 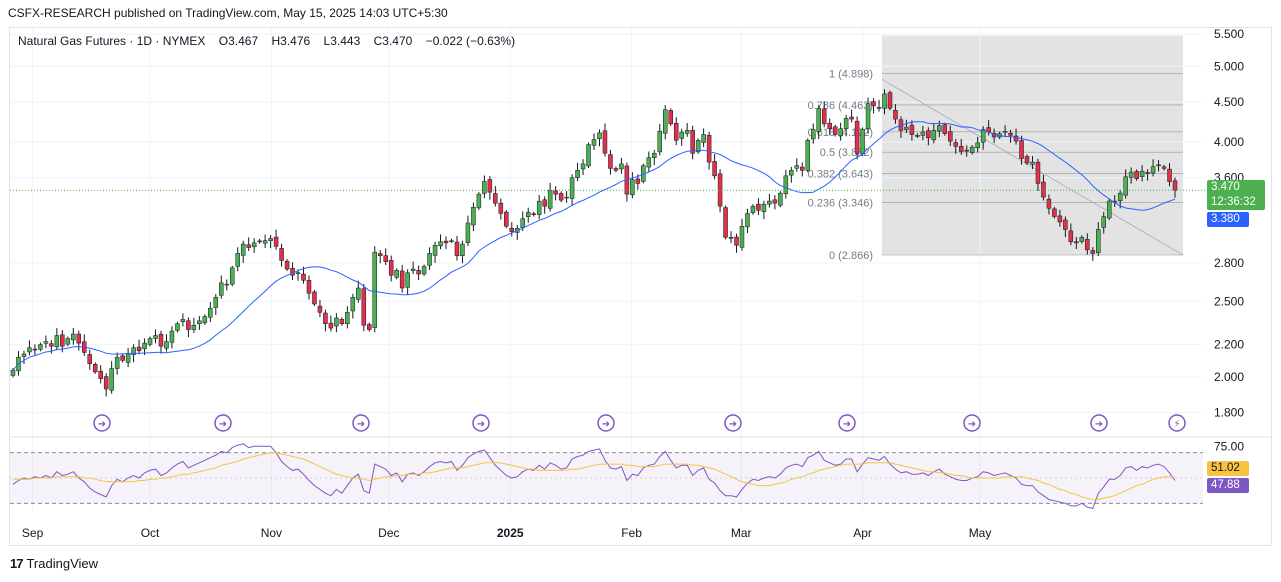 What do you see at coordinates (1236, 195) in the screenshot?
I see `last-price-tag: 3.470 12:36:32` at bounding box center [1236, 195].